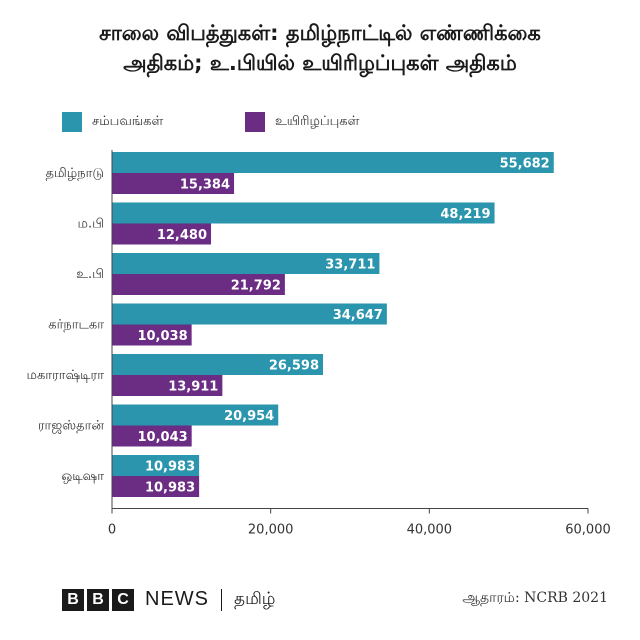 Image resolution: width=640 pixels, height=640 pixels. Describe the element at coordinates (72, 122) in the screenshot. I see `legend-swatch-incidents` at that location.